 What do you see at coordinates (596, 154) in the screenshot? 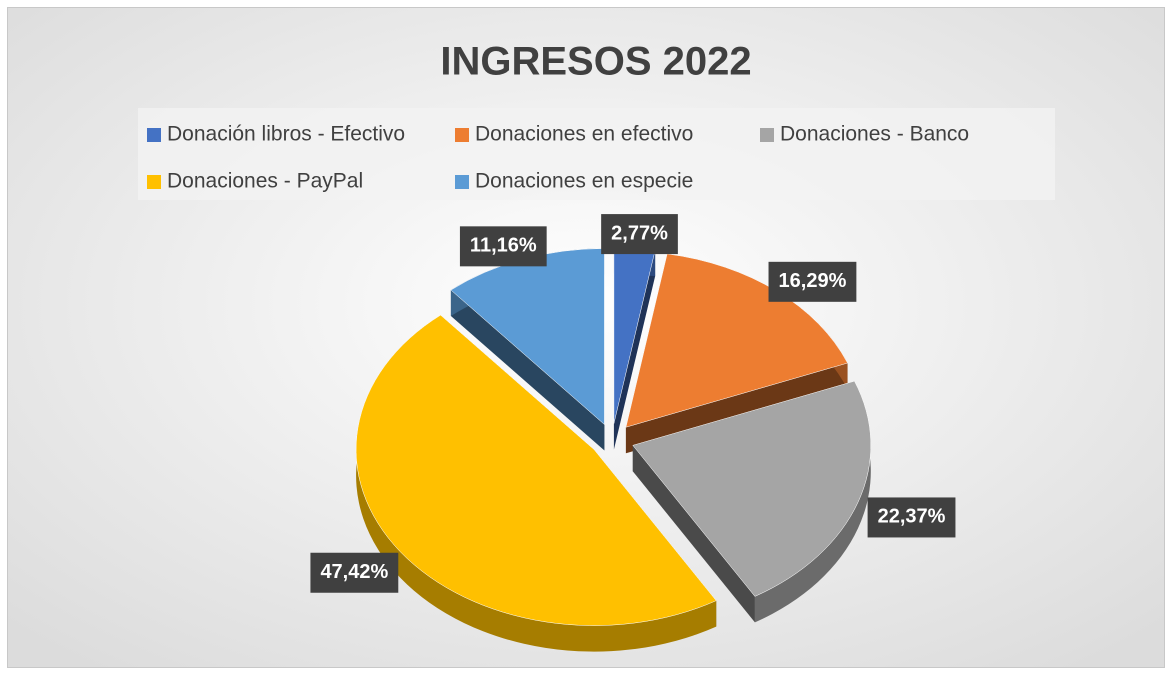
I see `legend-box` at bounding box center [596, 154].